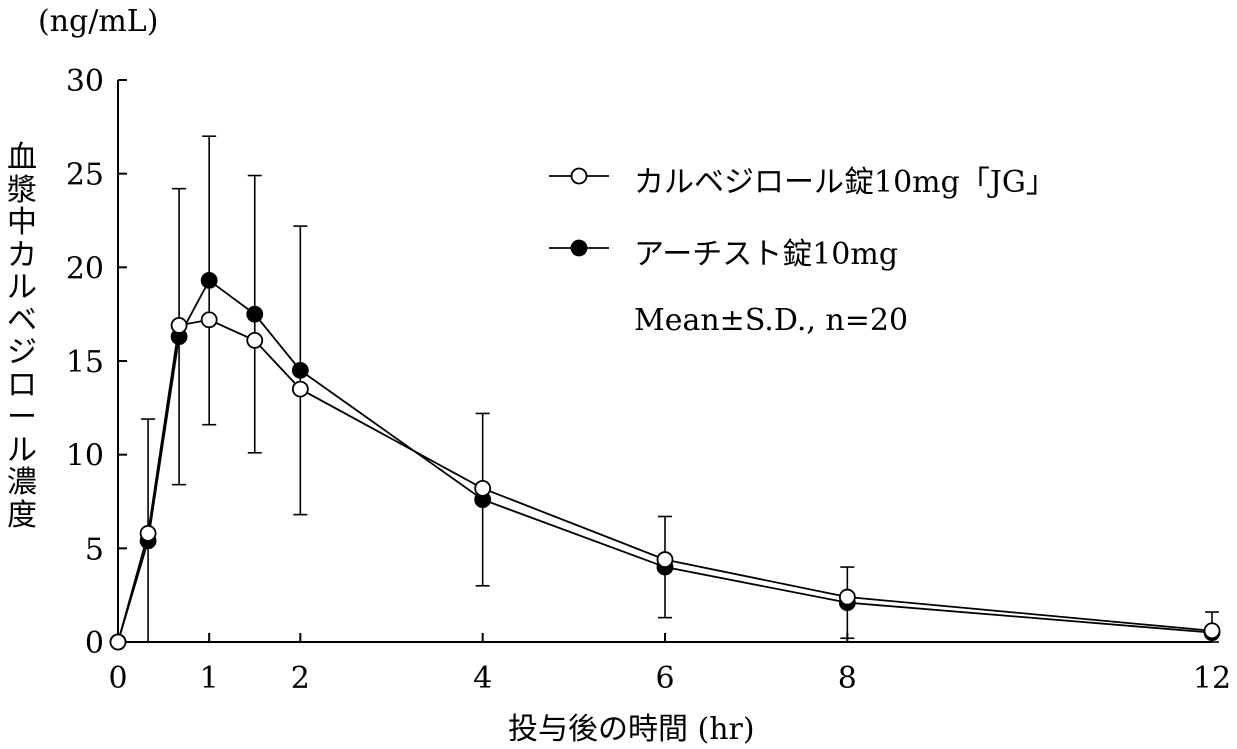 The image size is (1237, 749). What do you see at coordinates (94, 643) in the screenshot?
I see `y-tick-label: 0` at bounding box center [94, 643].